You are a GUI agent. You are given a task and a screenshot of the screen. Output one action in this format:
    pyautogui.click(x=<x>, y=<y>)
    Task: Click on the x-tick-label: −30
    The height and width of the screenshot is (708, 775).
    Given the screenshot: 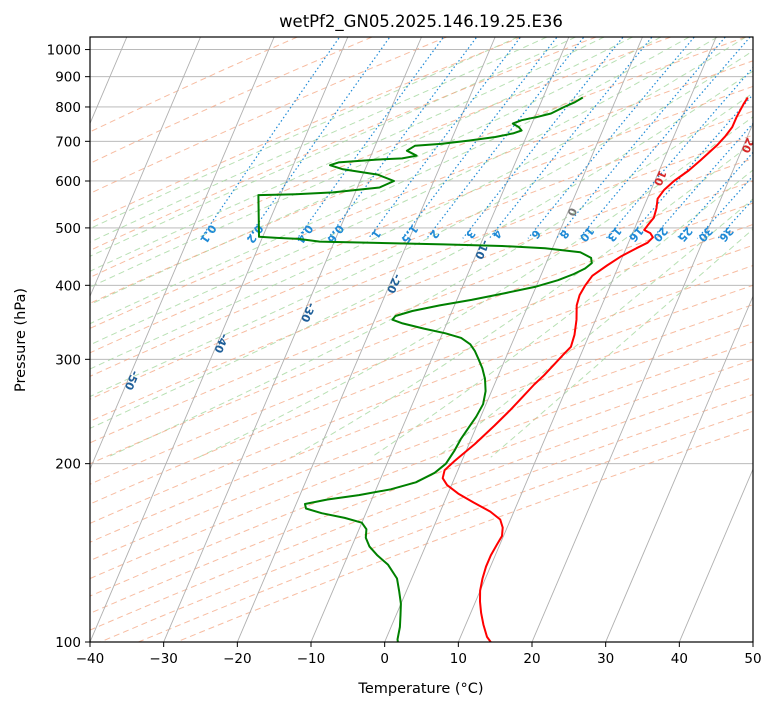 What is the action you would take?
    pyautogui.click(x=163, y=659)
    